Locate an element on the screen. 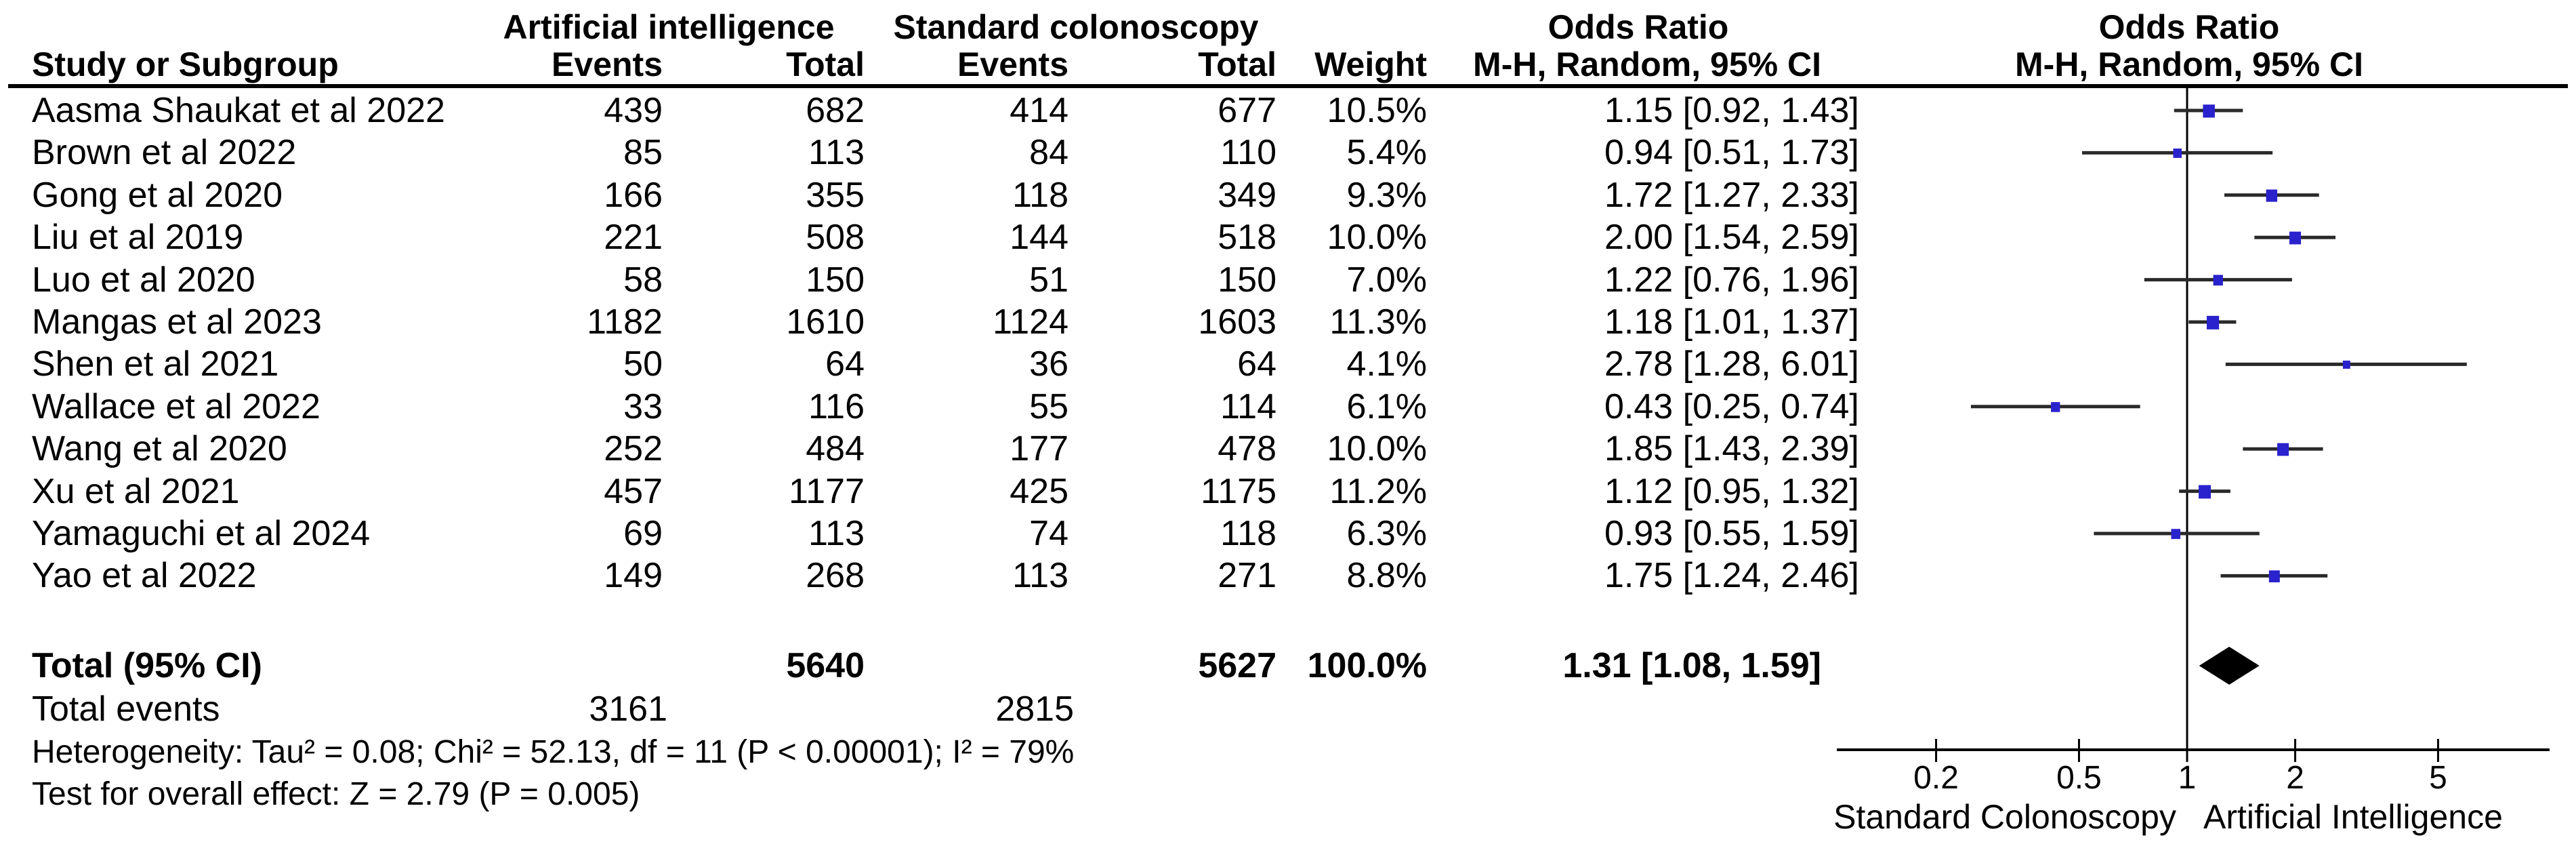 The width and height of the screenshot is (2576, 844). total-std-total: 5627 is located at coordinates (1237, 665).